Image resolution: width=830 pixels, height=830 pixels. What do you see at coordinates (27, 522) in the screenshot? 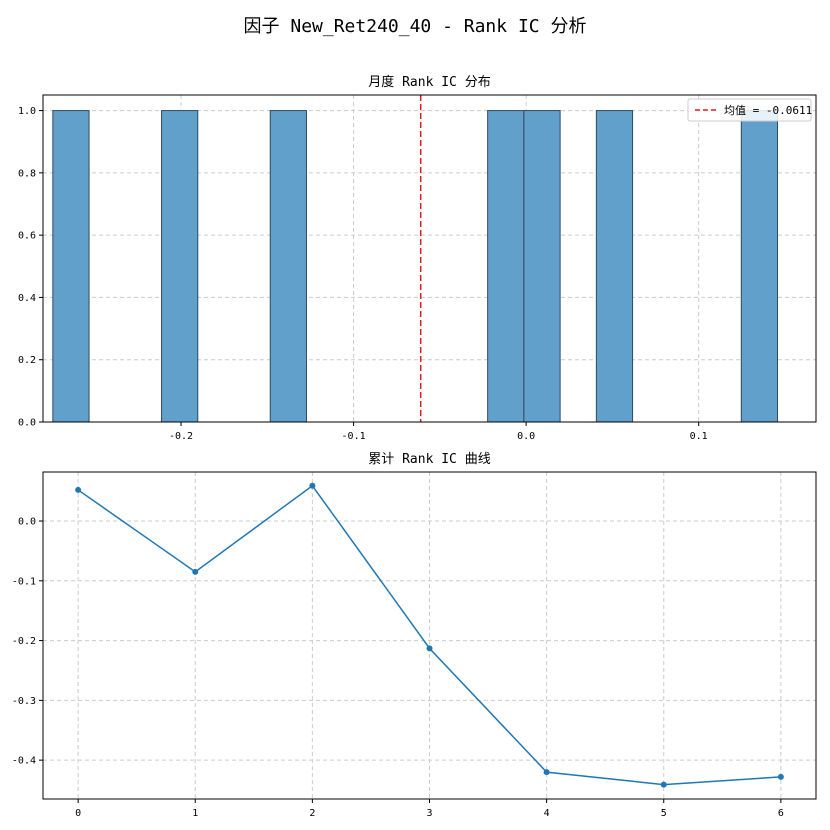
I see `line-chart-y-tick-label: 0.0` at bounding box center [27, 522].